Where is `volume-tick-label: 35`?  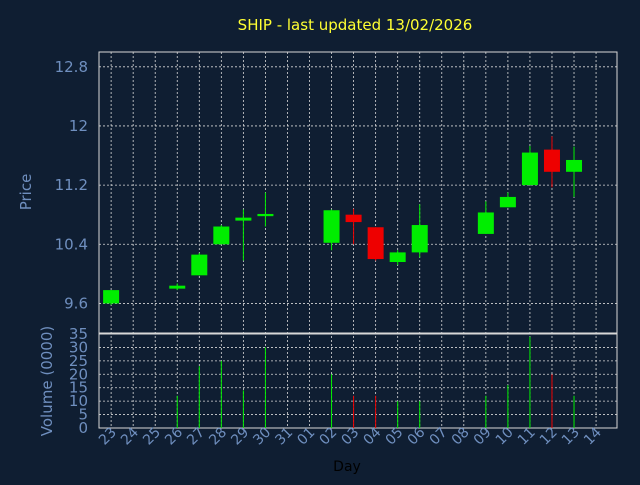 volume-tick-label: 35 is located at coordinates (78, 334).